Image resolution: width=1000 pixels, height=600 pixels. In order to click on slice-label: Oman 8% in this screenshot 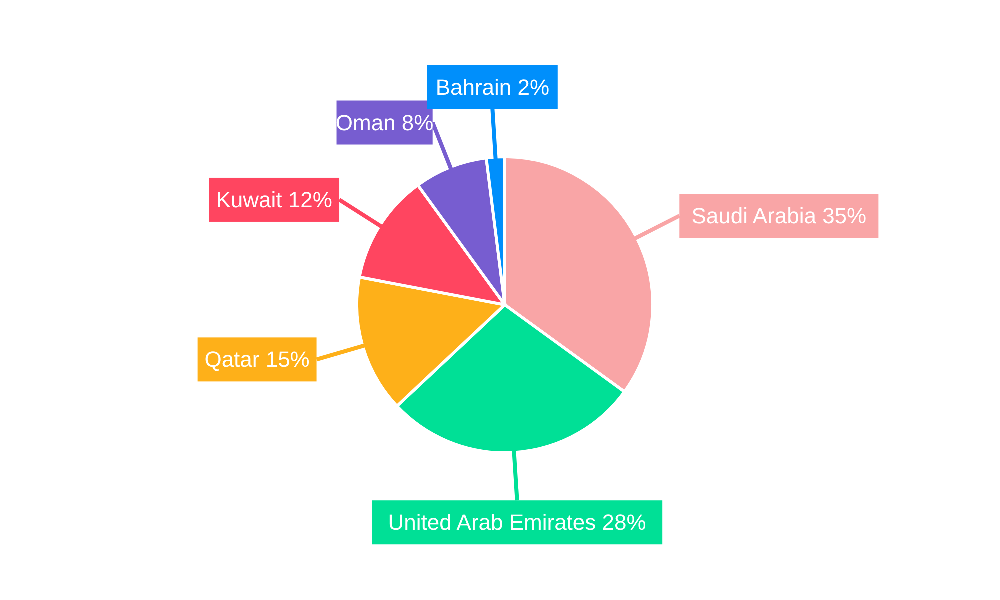, I will do `click(385, 123)`.